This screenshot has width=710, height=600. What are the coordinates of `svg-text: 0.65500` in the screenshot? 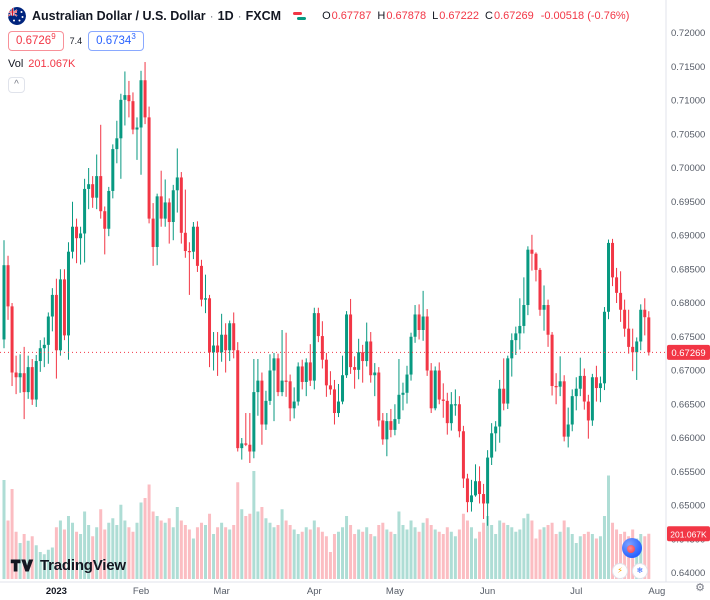 It's located at (688, 472).